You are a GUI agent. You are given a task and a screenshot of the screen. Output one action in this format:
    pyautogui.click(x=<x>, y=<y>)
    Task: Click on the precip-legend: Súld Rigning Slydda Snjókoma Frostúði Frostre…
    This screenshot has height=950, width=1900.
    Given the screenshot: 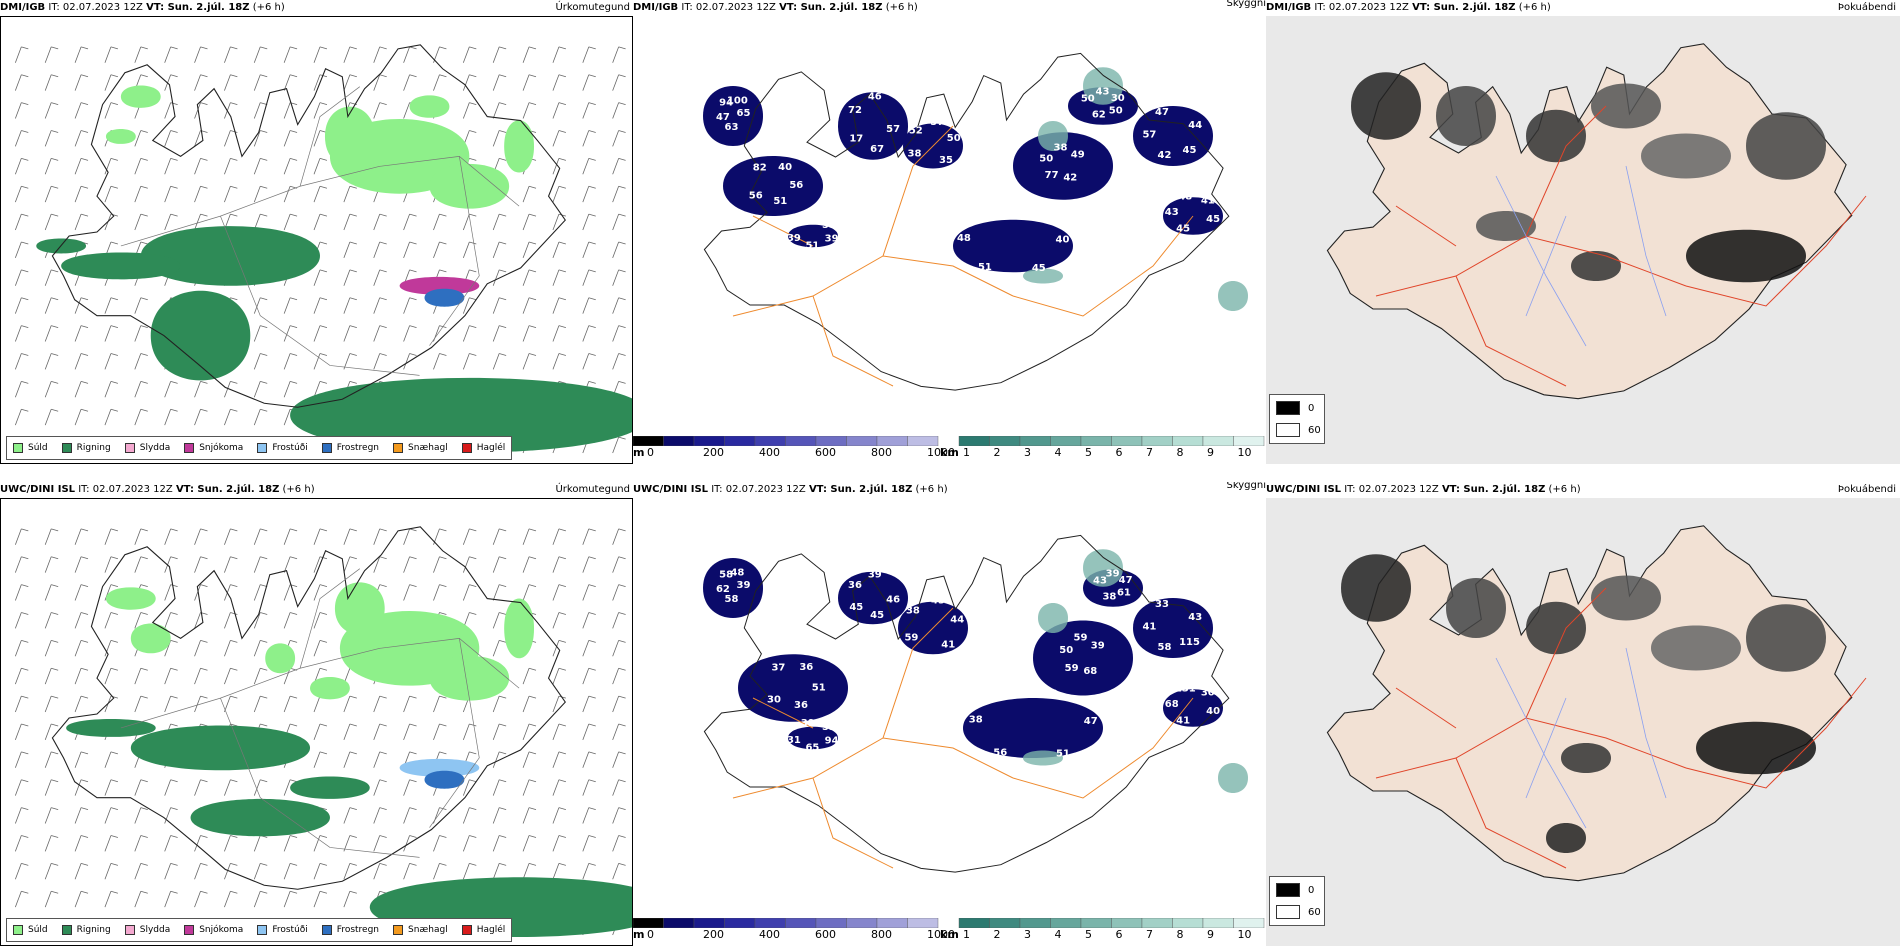 What is the action you would take?
    pyautogui.click(x=259, y=448)
    